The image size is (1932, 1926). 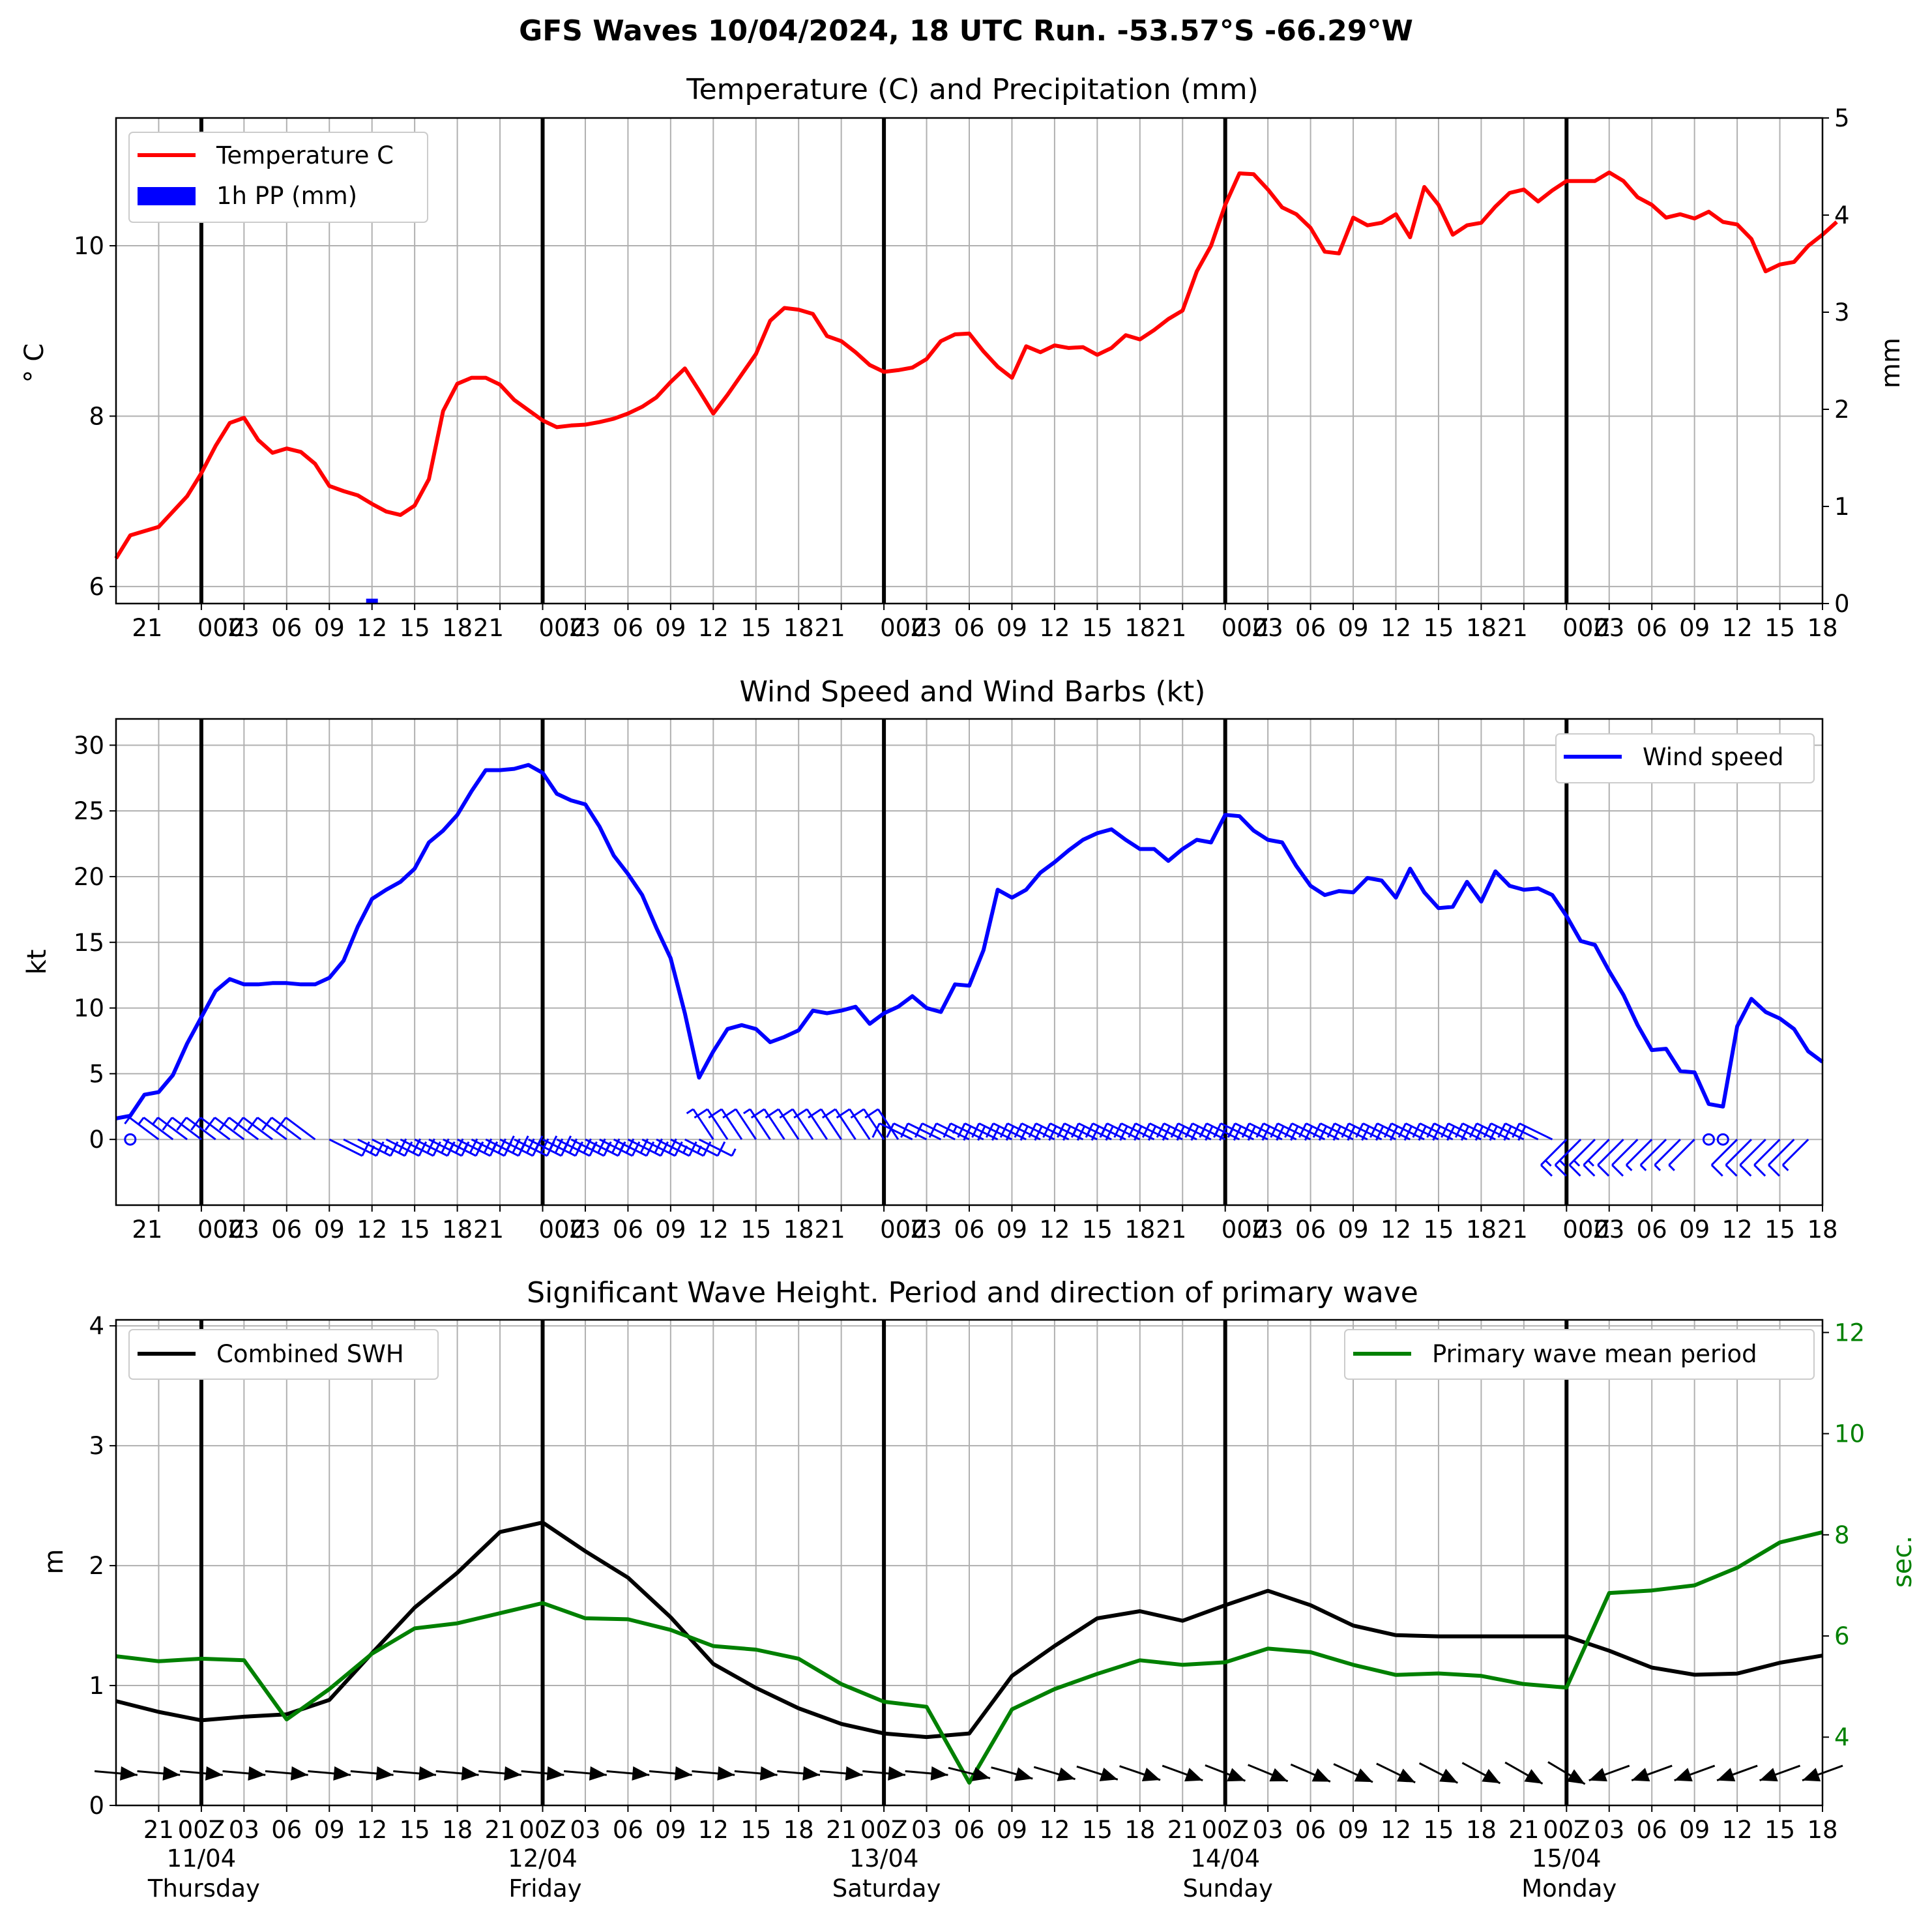 What do you see at coordinates (966, 1142) in the screenshot?
I see `wind-barbs` at bounding box center [966, 1142].